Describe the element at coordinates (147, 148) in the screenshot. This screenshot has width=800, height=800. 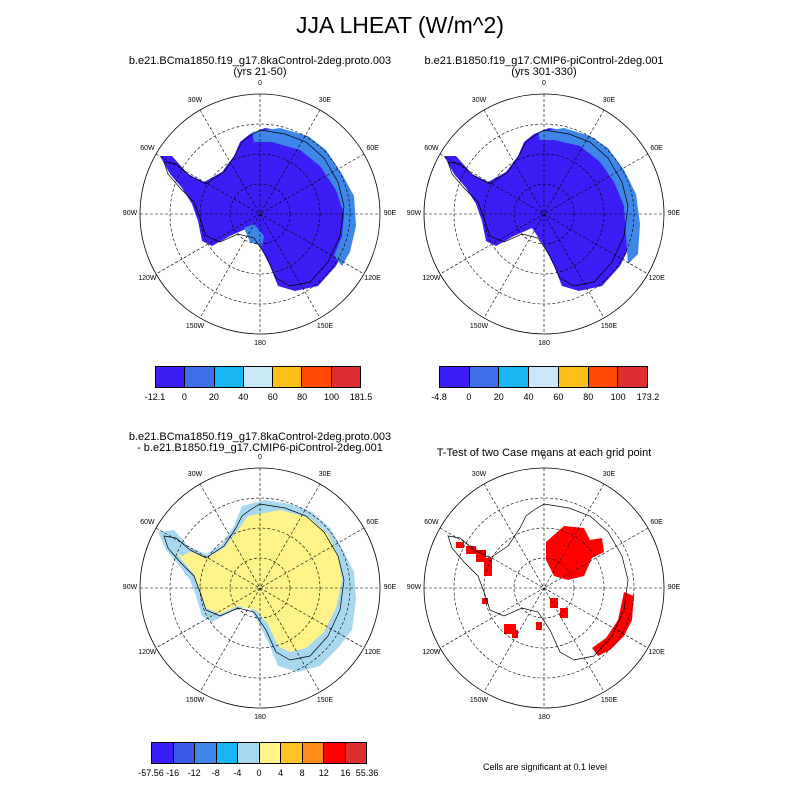
I see `longitude-label: 60W` at that location.